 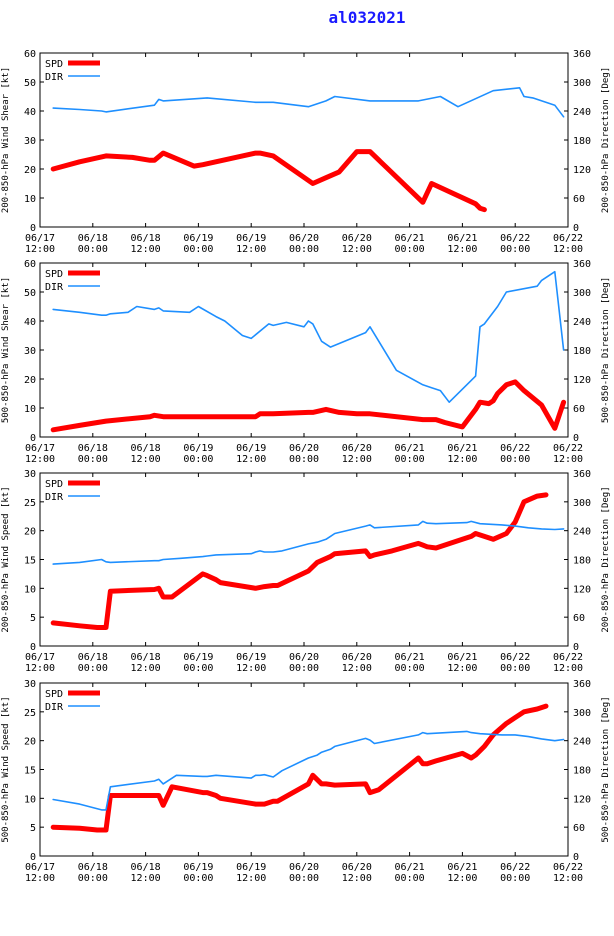 I want to click on y-axis-label: 500-850-hPa Wind Shear [kt], so click(x=6, y=350).